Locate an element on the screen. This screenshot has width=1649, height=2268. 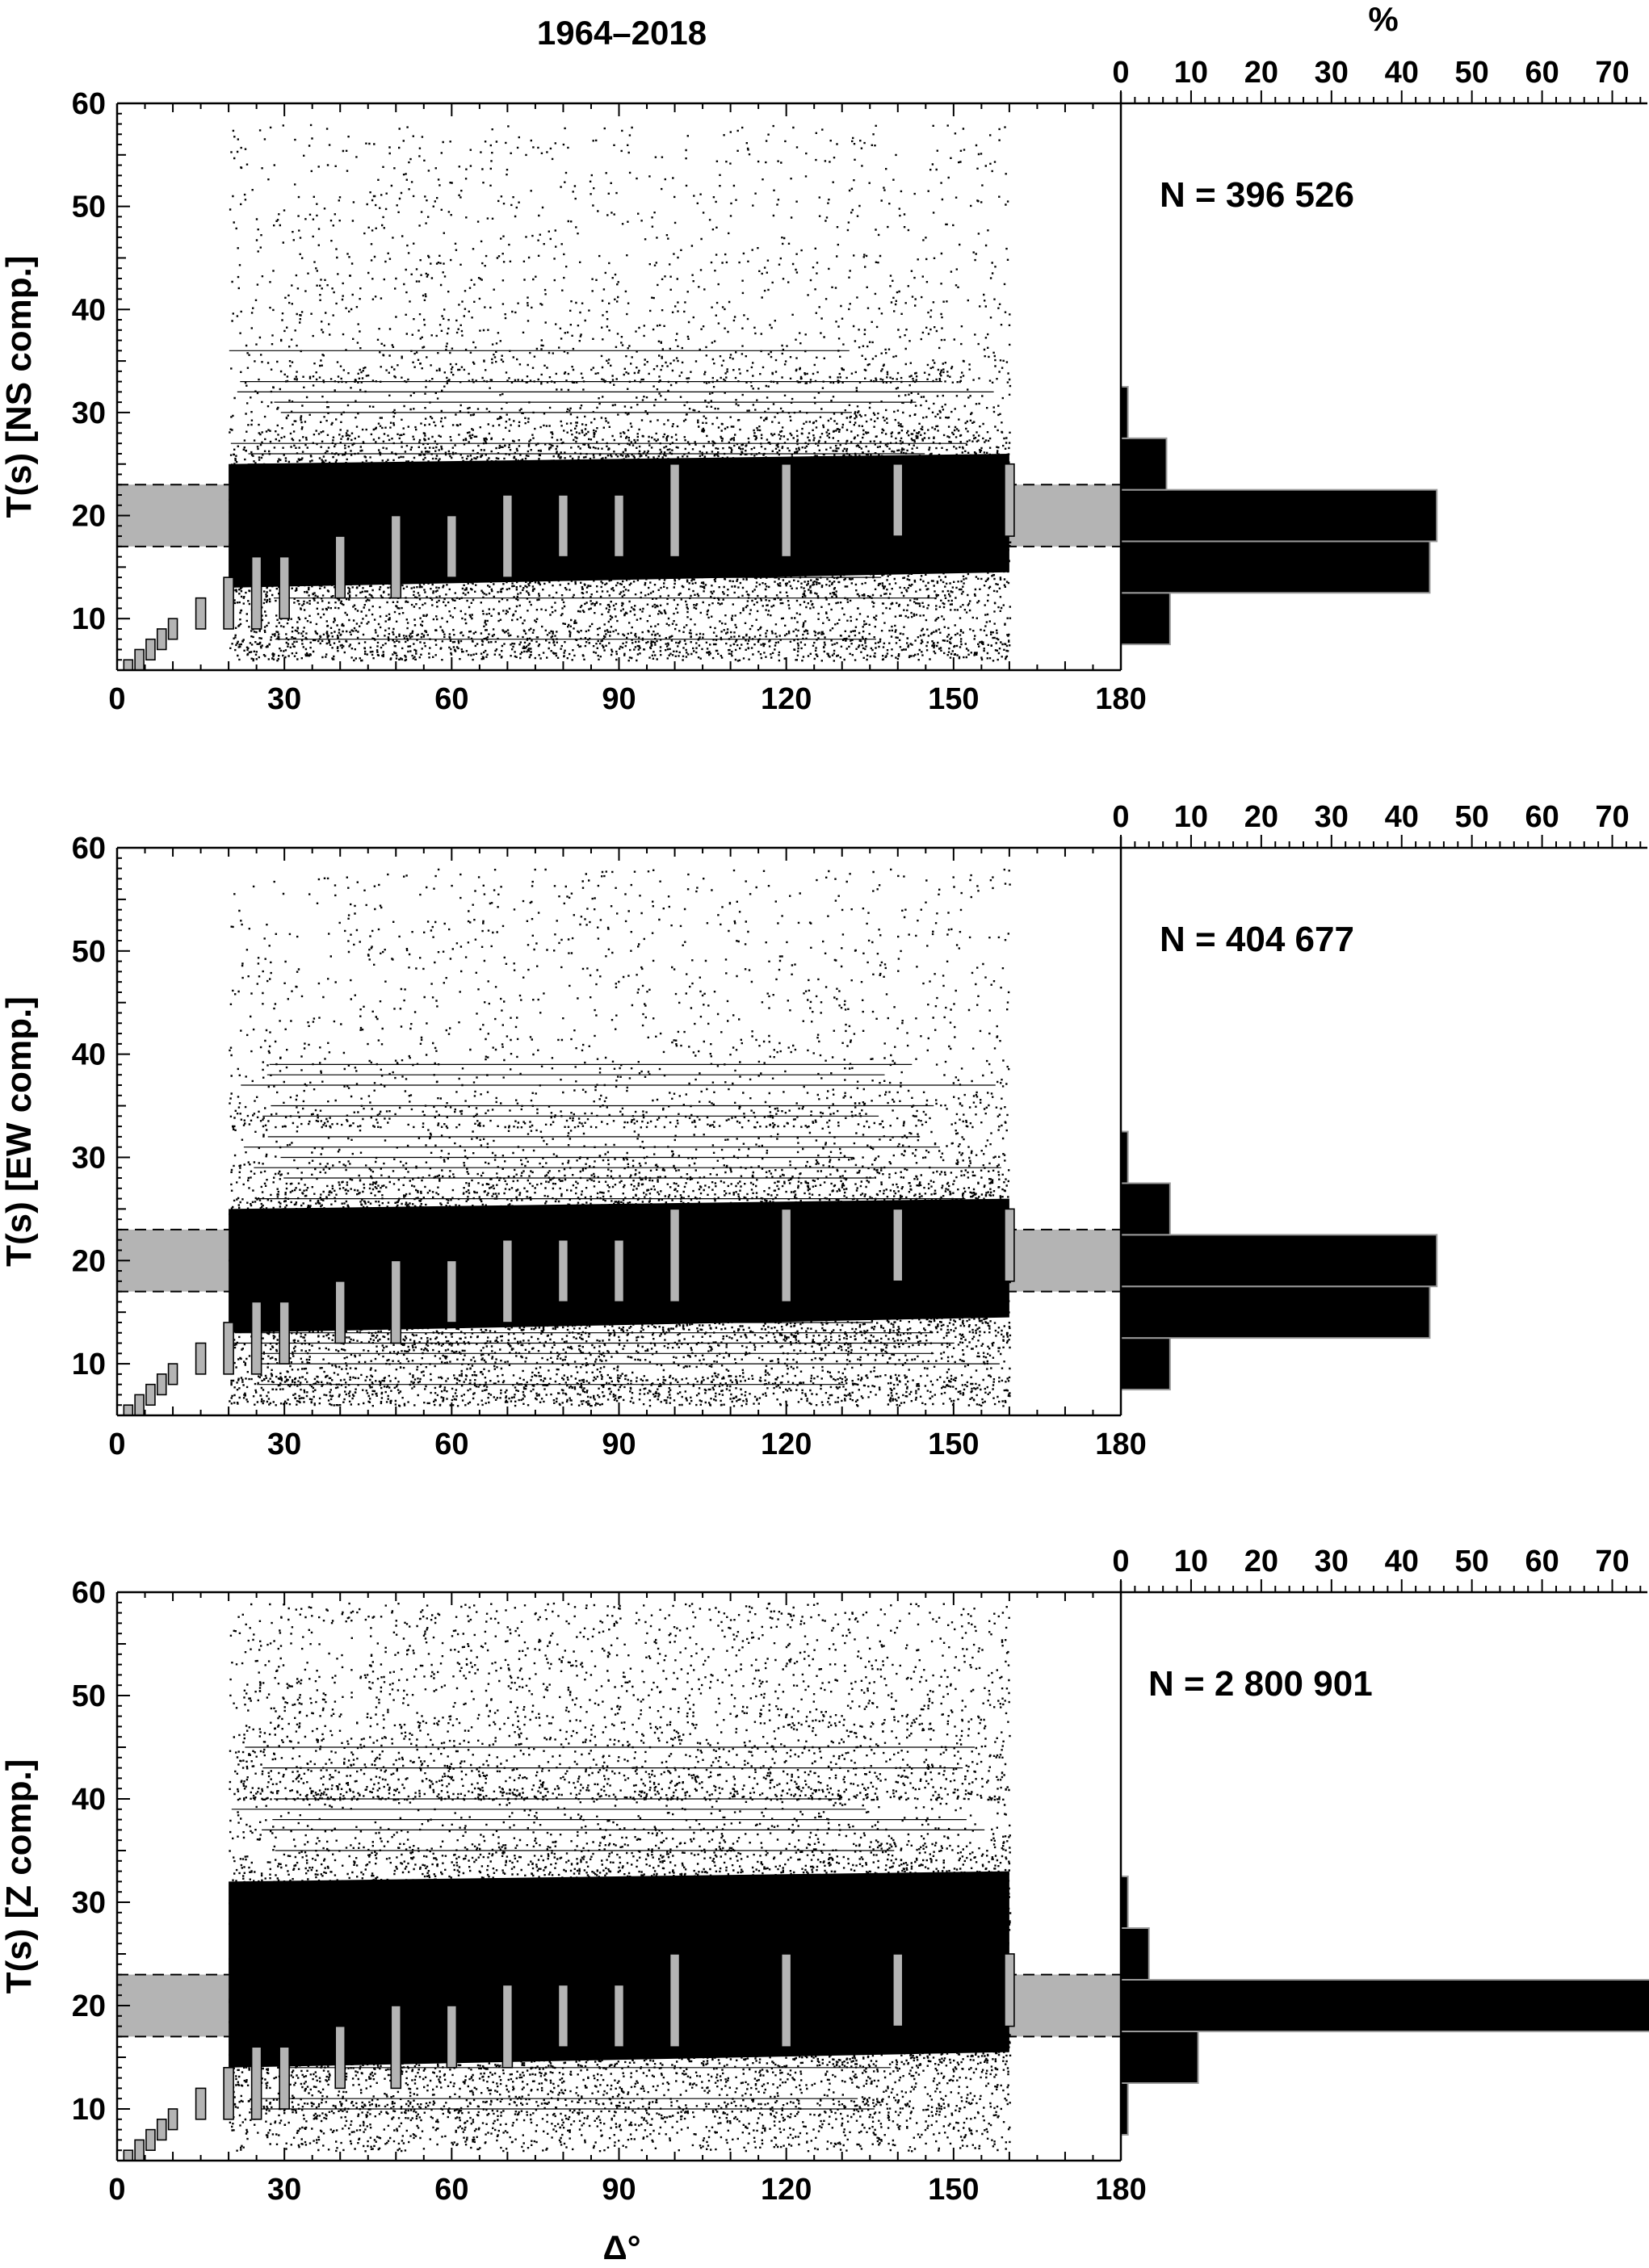
histogram-tick-label: 60 is located at coordinates (1542, 817).